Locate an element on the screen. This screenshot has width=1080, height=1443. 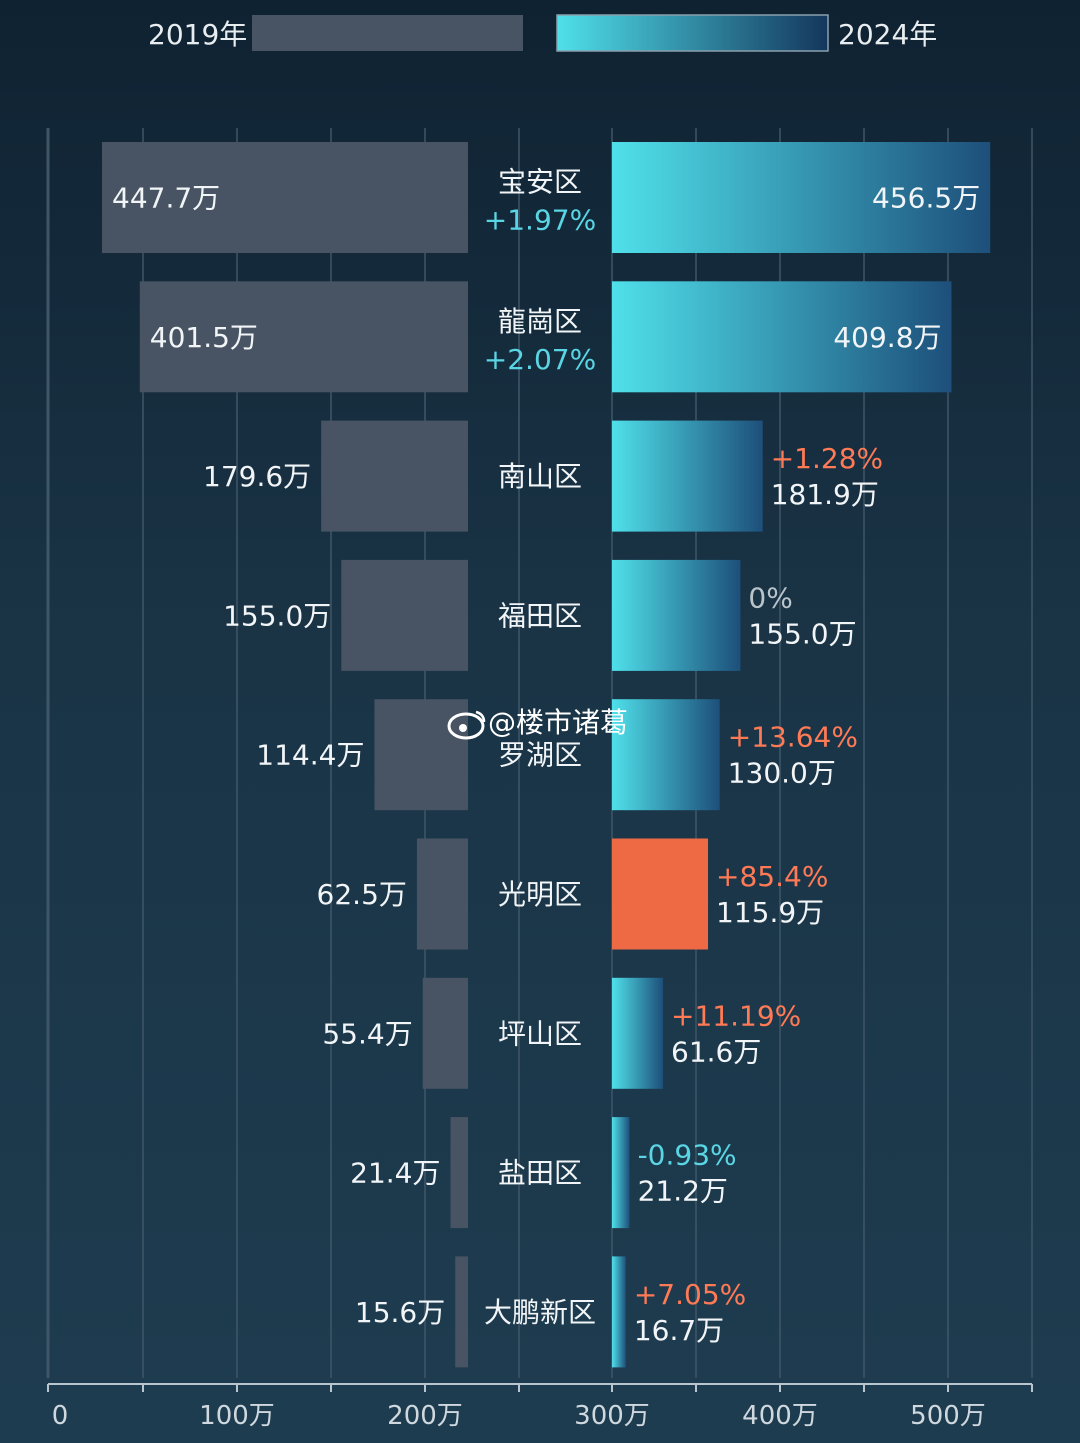
legend-label-2019: 2019年 is located at coordinates (197, 34).